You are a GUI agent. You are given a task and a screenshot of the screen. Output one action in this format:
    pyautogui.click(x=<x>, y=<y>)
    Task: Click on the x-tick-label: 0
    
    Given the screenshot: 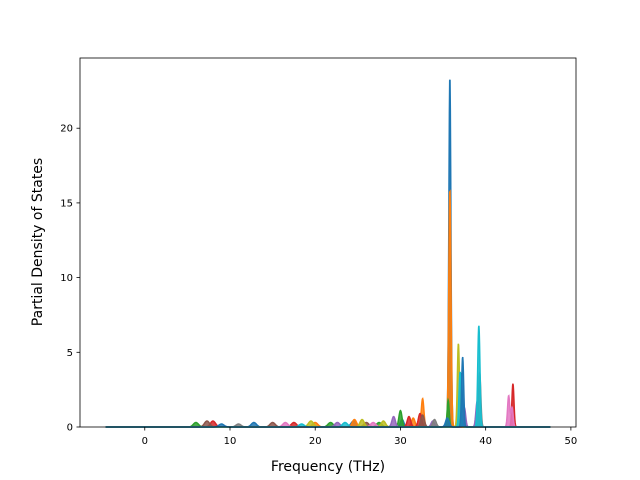 What is the action you would take?
    pyautogui.click(x=145, y=441)
    